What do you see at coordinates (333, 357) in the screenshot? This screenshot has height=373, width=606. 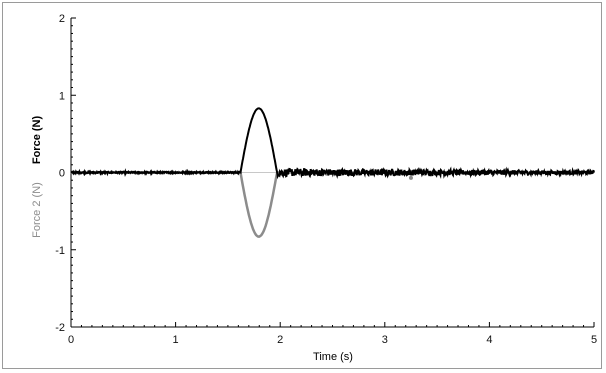 I see `x-axis-title: Time (s)` at bounding box center [333, 357].